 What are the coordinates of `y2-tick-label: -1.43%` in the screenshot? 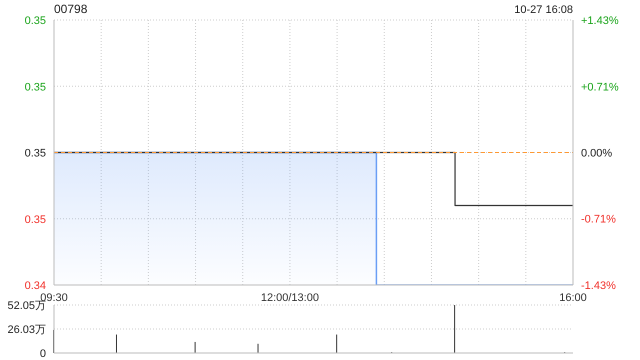 It's located at (598, 286).